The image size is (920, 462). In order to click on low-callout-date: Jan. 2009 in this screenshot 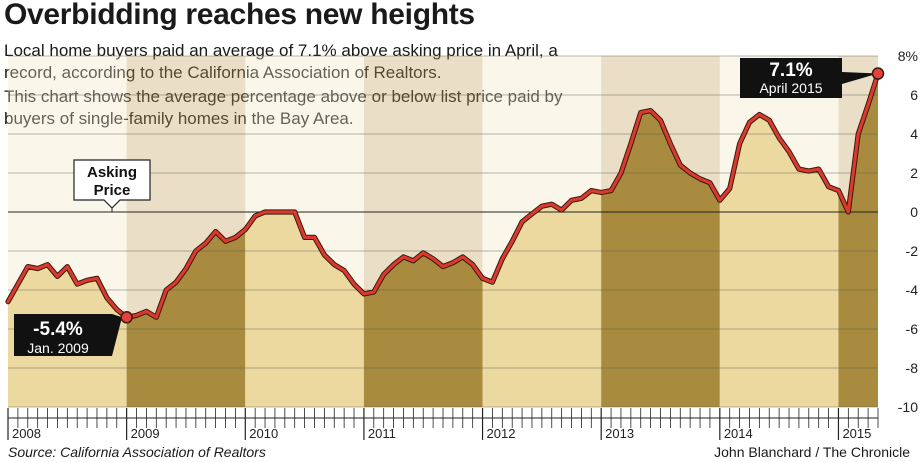, I will do `click(58, 348)`.